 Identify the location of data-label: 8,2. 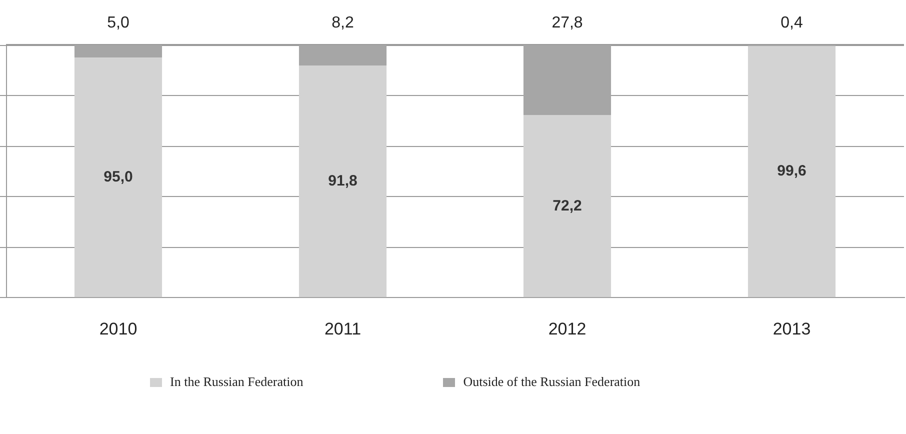
(343, 23).